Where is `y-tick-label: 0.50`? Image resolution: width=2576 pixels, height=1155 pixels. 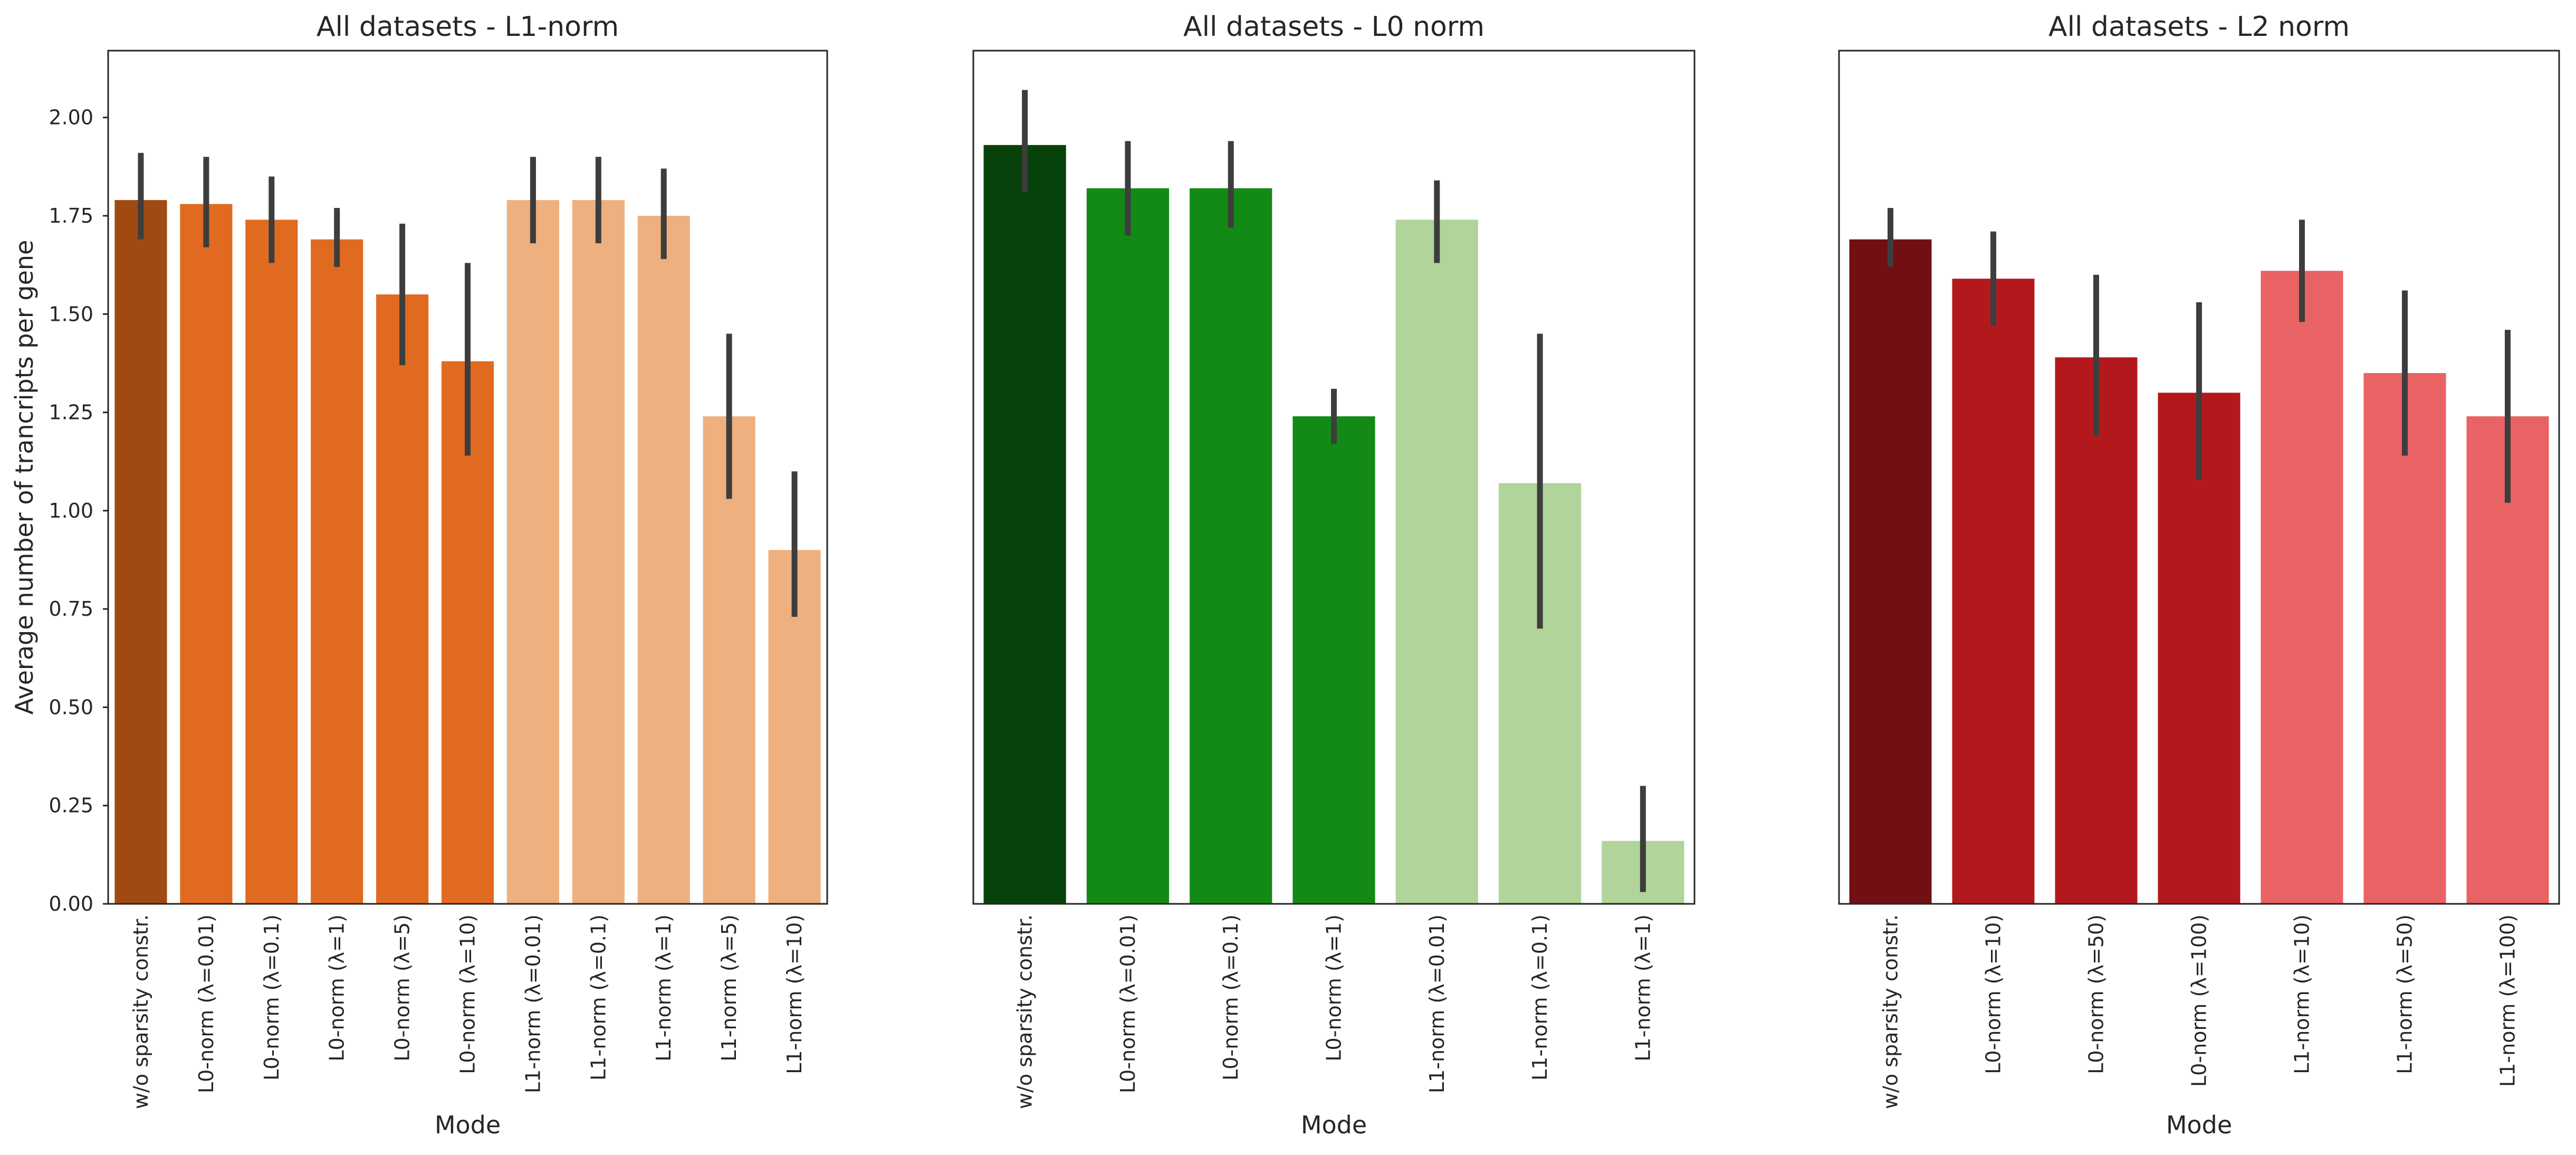
y-tick-label: 0.50 is located at coordinates (71, 707).